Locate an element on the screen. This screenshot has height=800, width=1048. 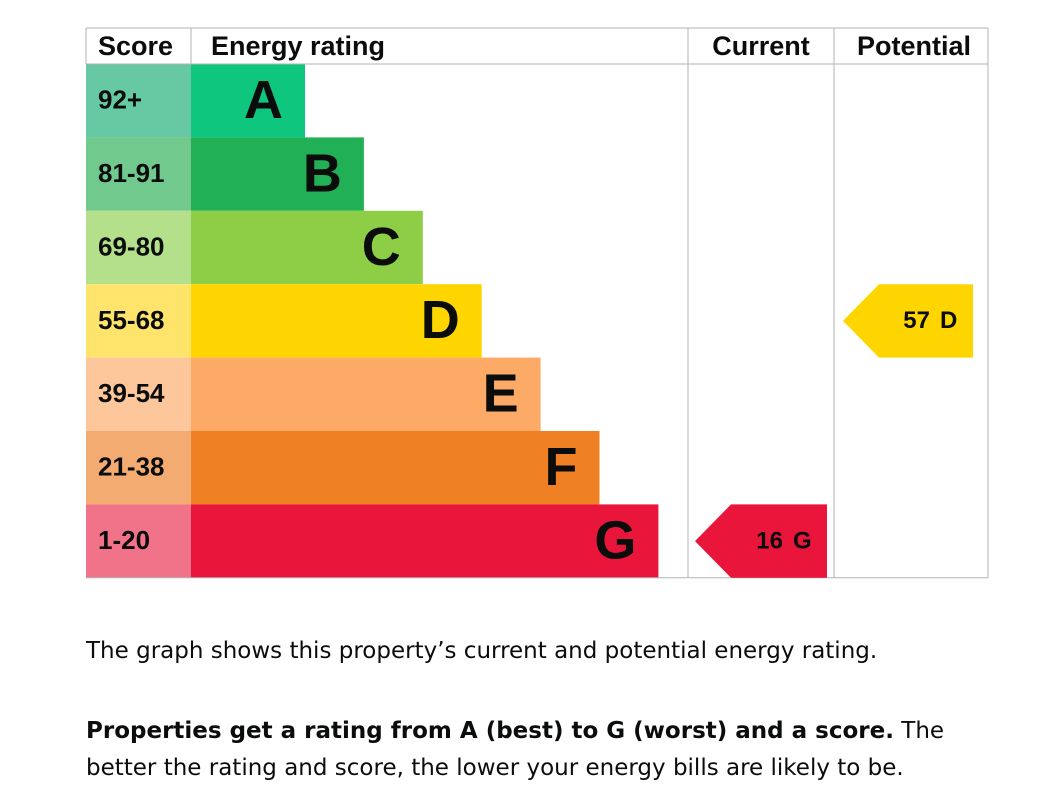
header: Potential is located at coordinates (914, 46).